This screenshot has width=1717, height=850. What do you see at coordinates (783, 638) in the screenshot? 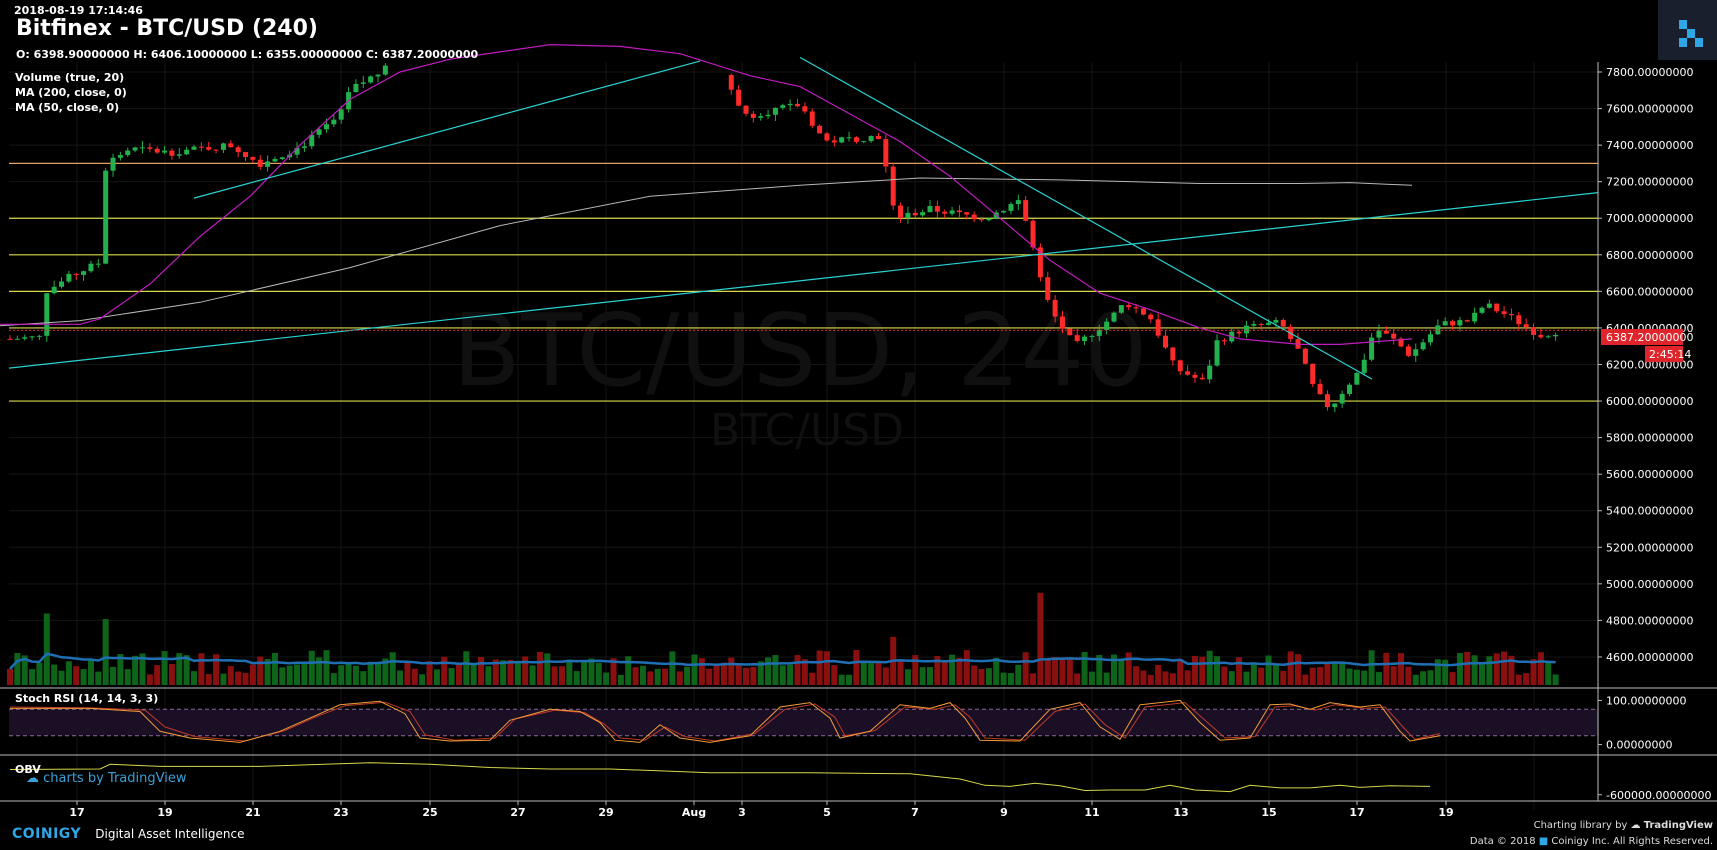
I see `volume-bars` at bounding box center [783, 638].